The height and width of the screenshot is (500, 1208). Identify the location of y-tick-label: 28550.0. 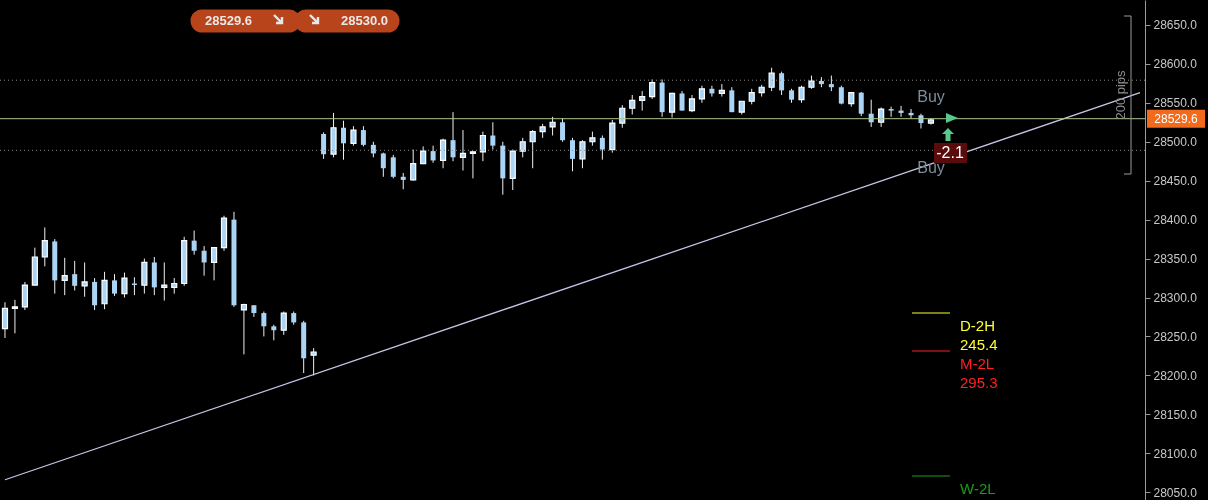
(1175, 103).